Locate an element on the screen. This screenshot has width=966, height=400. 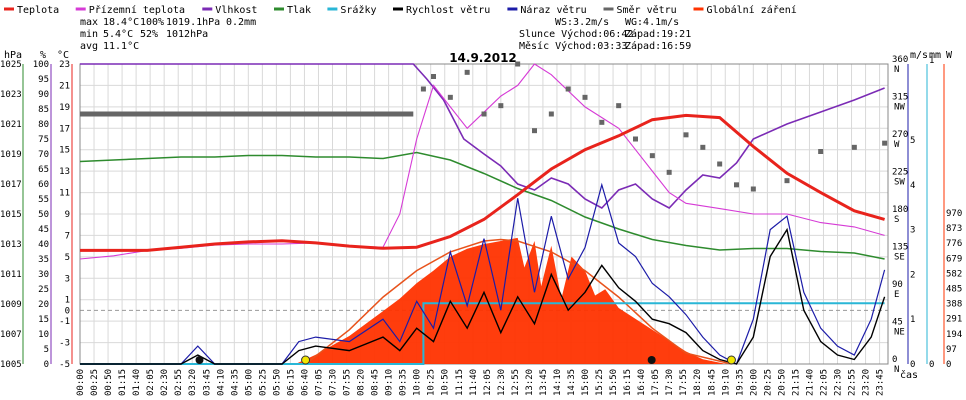
y-tick-solar: 582 is located at coordinates (954, 274).